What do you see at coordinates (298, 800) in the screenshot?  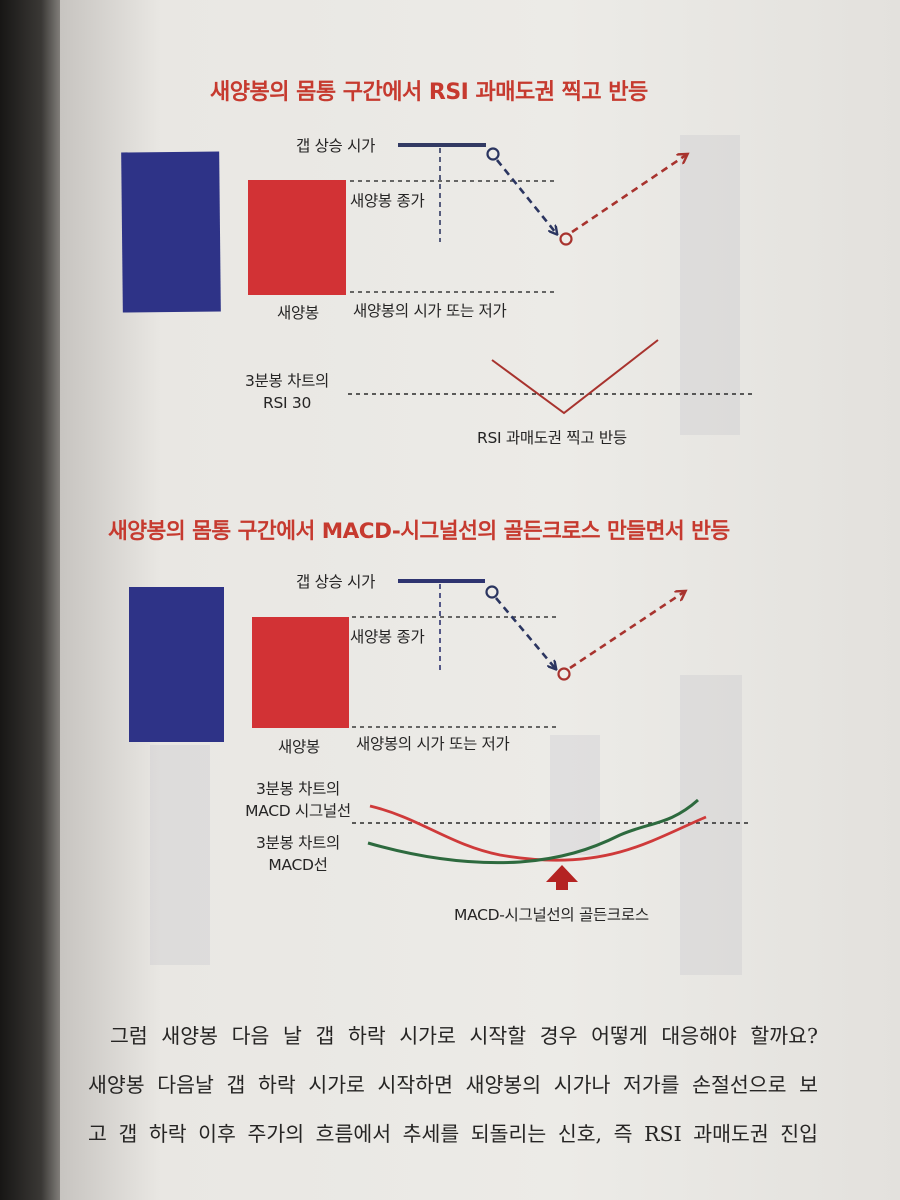 I see `macd-signal-line-label: 3분봉 차트의 MACD 시그널선` at bounding box center [298, 800].